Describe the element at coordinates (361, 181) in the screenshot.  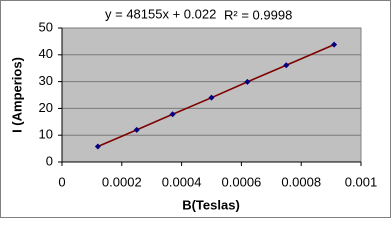
I see `x-tick-label: 0.001` at that location.